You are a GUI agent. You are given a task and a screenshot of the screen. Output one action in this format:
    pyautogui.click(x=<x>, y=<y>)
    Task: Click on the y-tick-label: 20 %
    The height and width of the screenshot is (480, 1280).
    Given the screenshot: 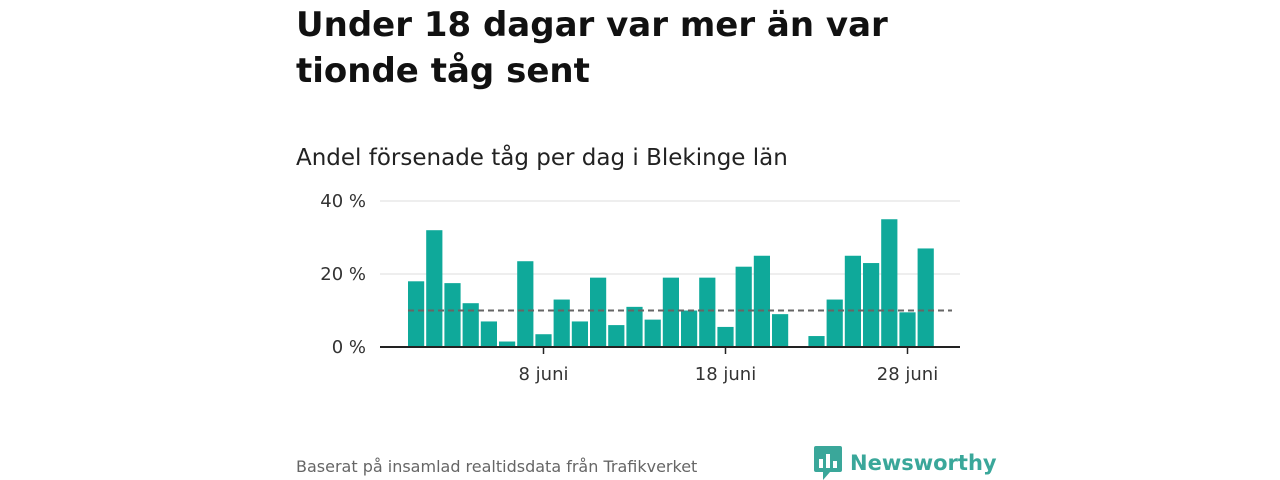 What is the action you would take?
    pyautogui.click(x=343, y=274)
    